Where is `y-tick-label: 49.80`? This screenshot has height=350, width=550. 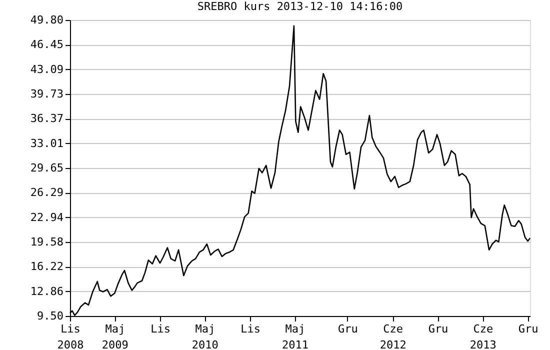 y-tick-label: 49.80 is located at coordinates (47, 20).